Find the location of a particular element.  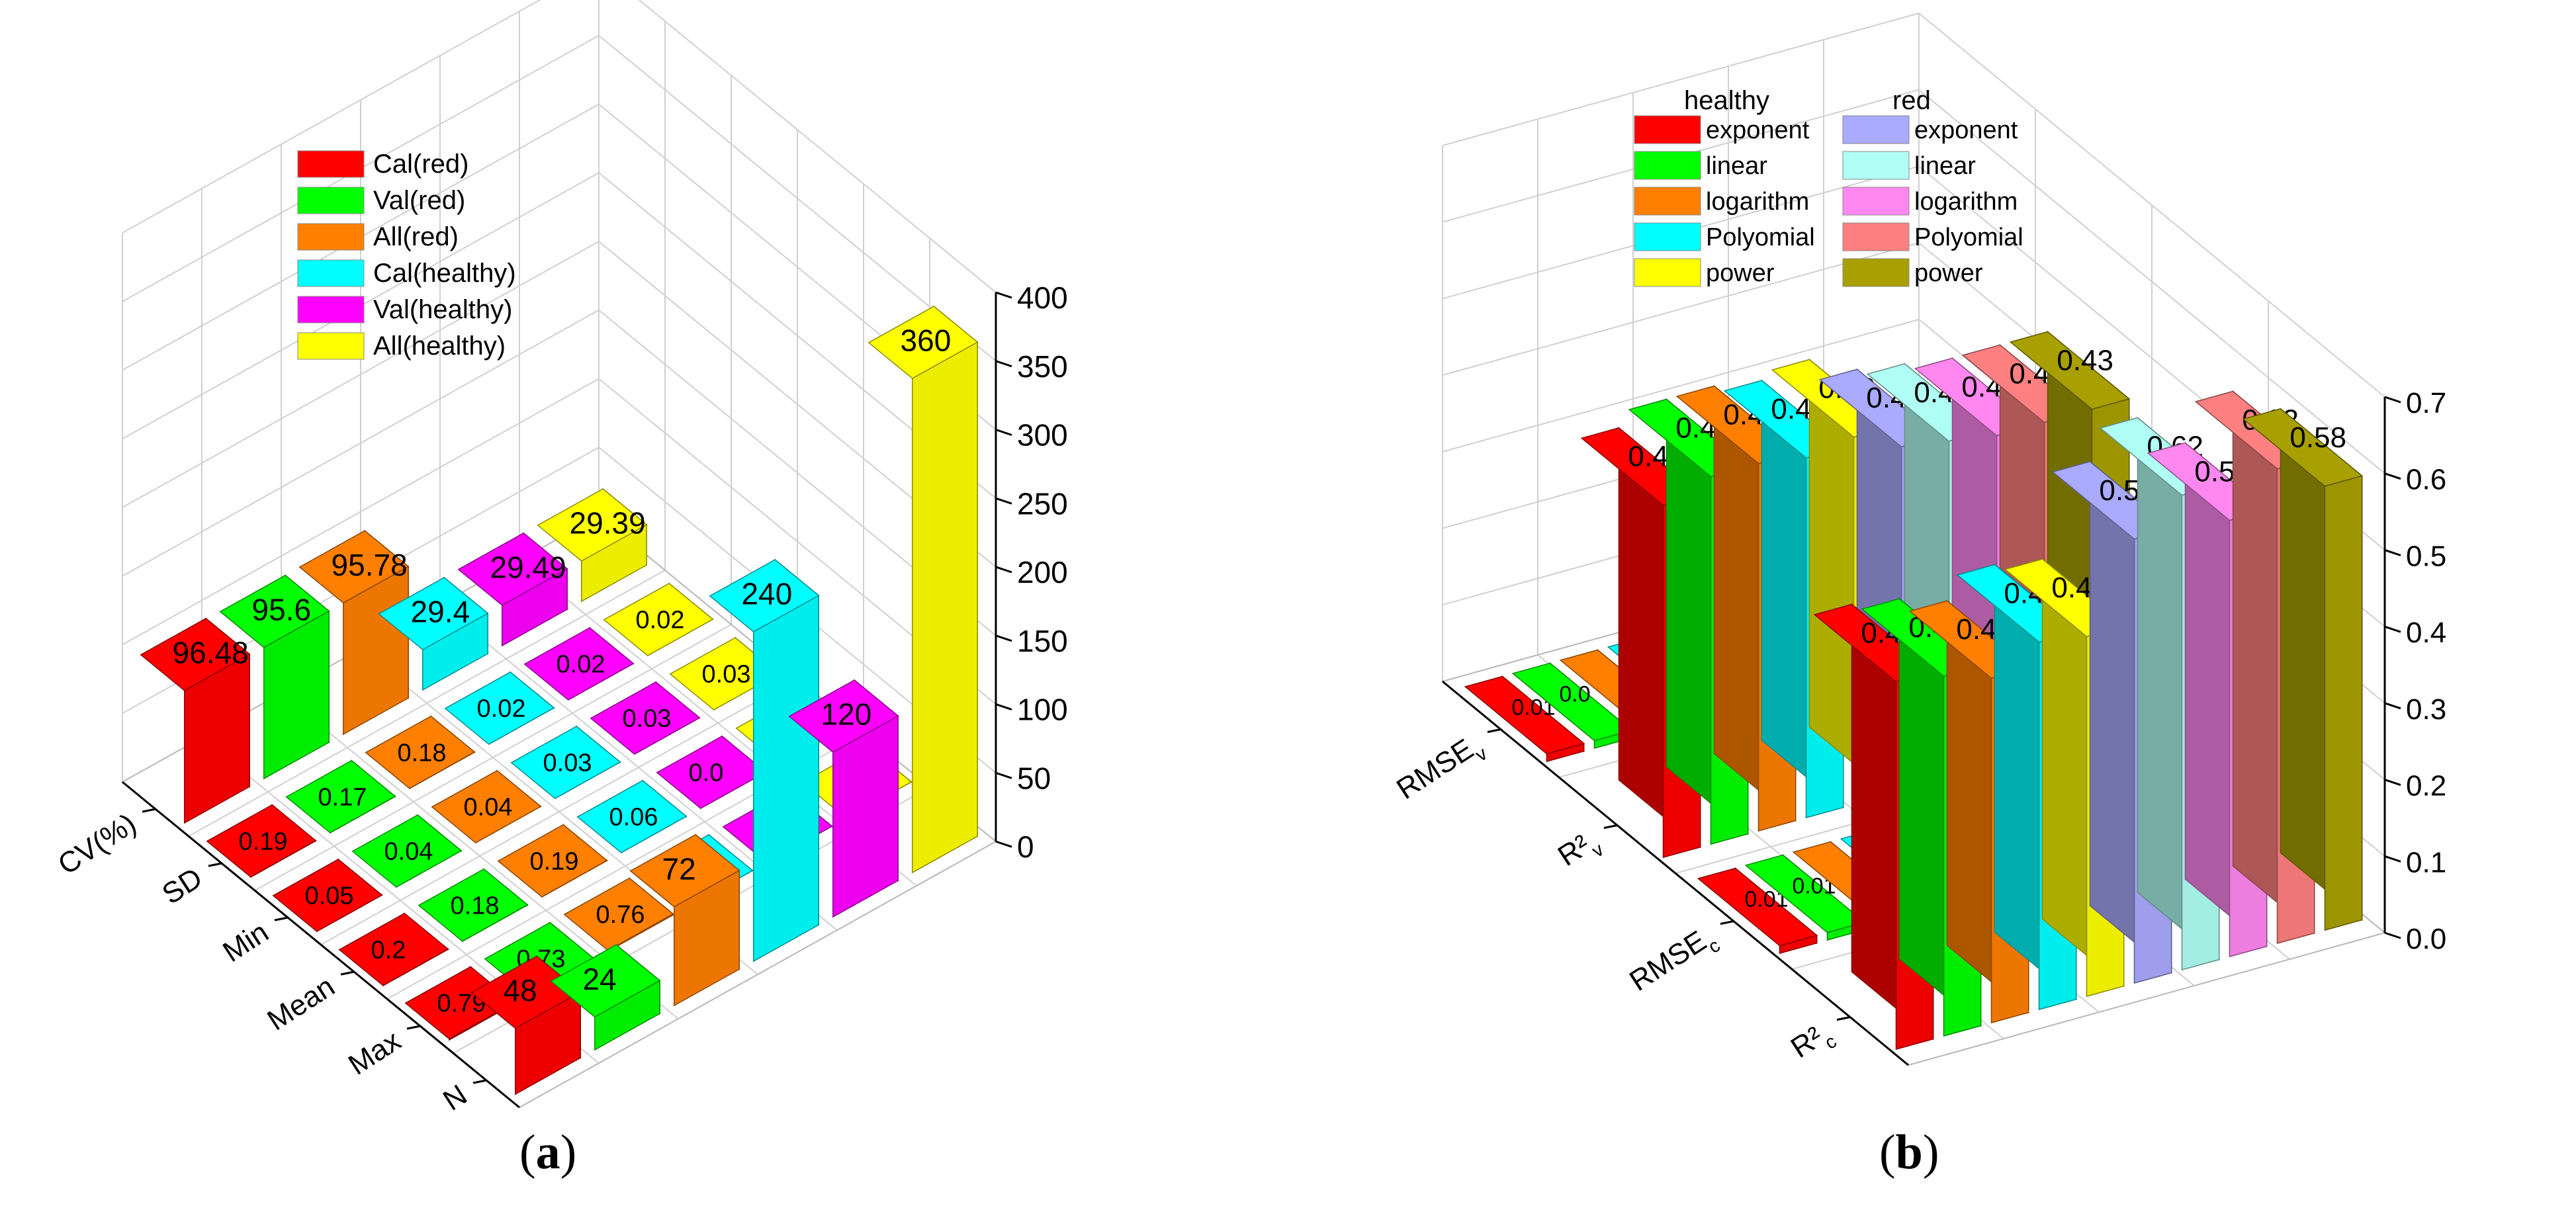

data-label: 24 is located at coordinates (600, 979).